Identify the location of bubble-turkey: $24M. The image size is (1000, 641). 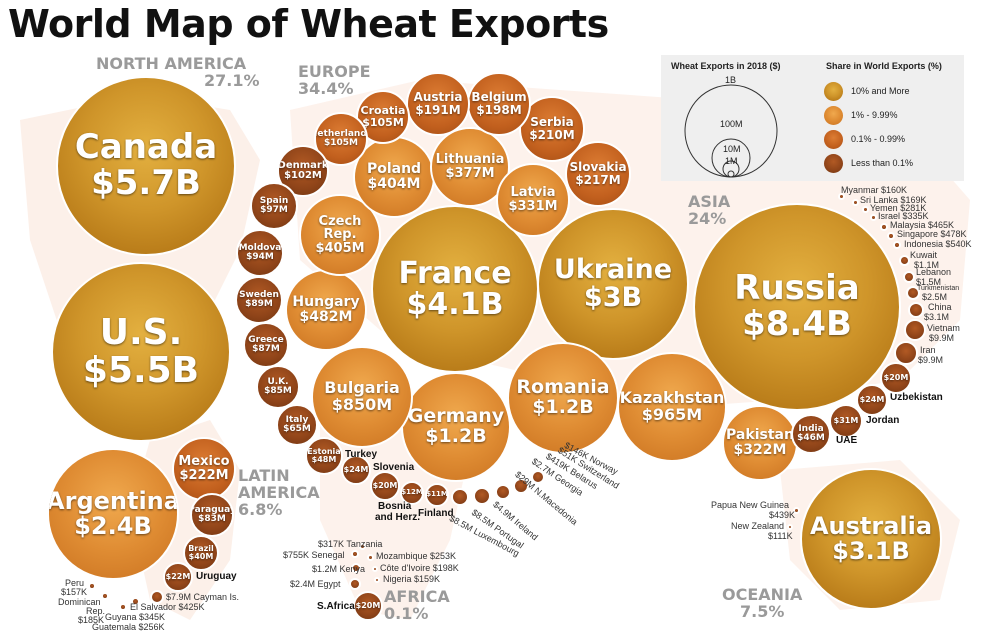
(356, 470).